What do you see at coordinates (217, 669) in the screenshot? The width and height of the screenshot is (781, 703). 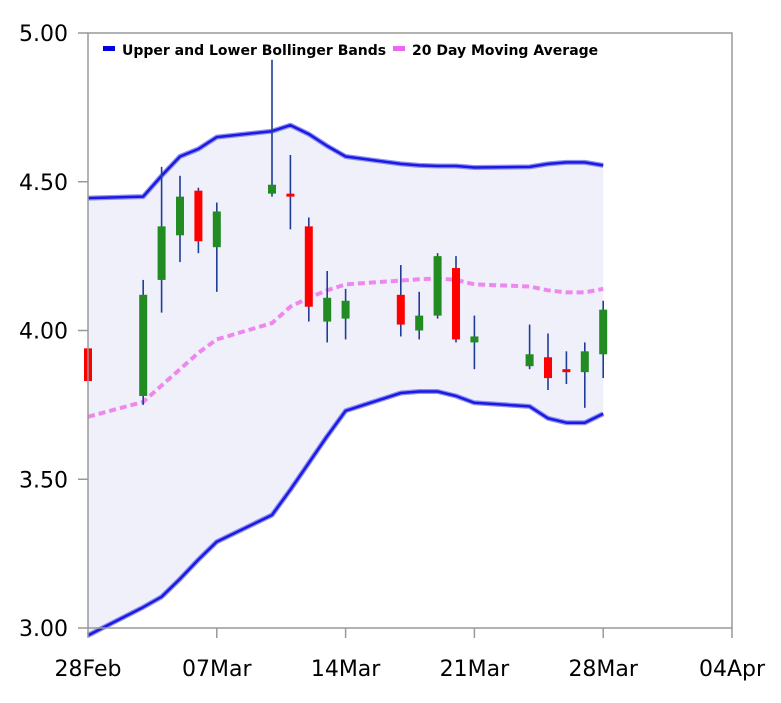 I see `x-tick-label: 07Mar` at bounding box center [217, 669].